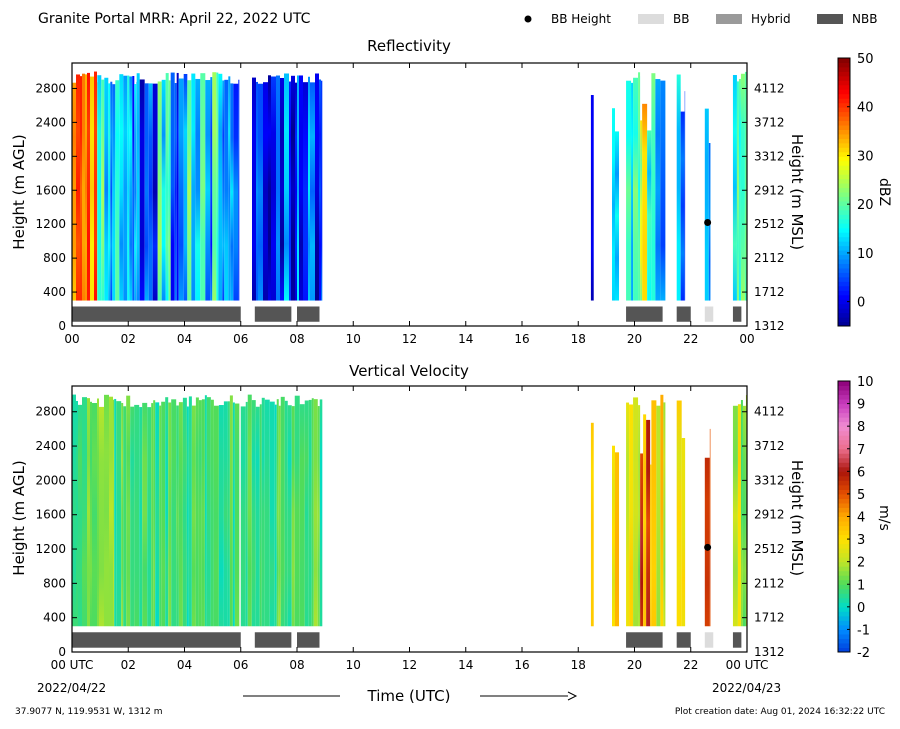  What do you see at coordinates (709, 639) in the screenshot?
I see `bb-class-bar-bb` at bounding box center [709, 639].